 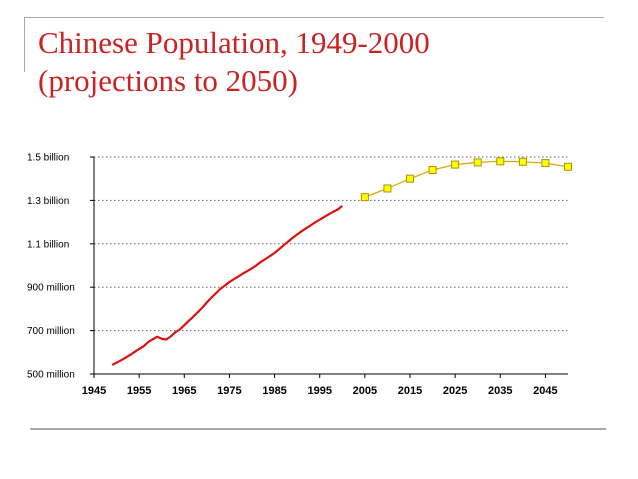 What do you see at coordinates (184, 391) in the screenshot?
I see `x-tick-label: 1965` at bounding box center [184, 391].